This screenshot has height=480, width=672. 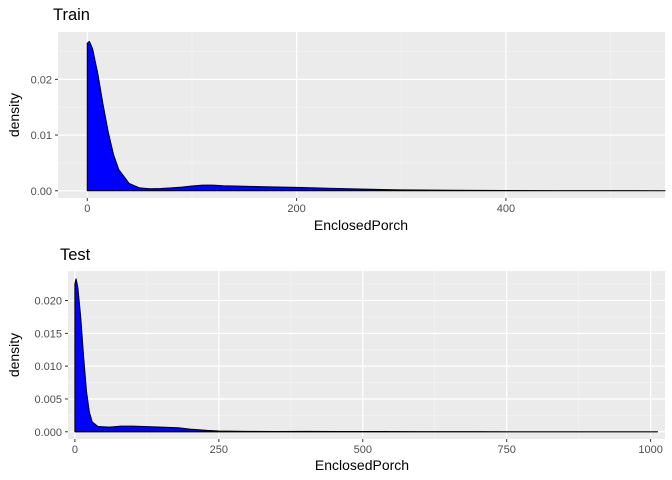 I want to click on train-y-tick-label: 0.02, so click(x=41, y=80).